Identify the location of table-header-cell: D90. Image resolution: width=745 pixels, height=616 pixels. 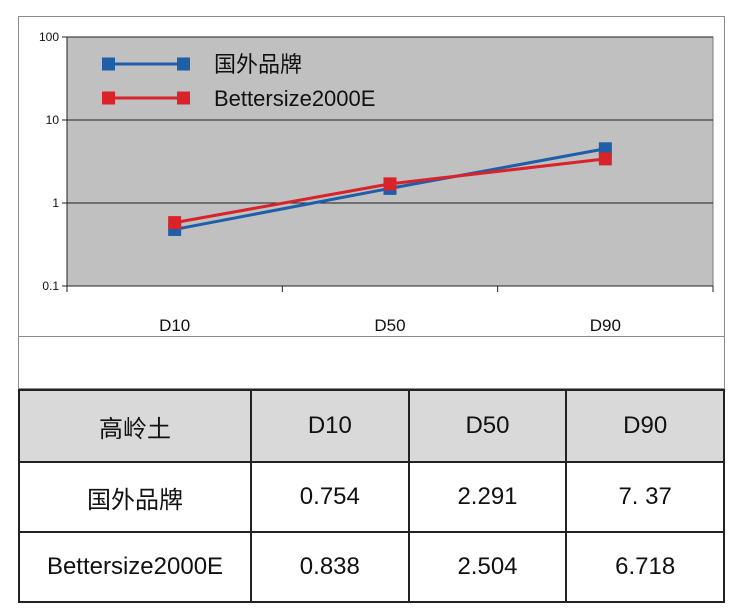
(645, 426).